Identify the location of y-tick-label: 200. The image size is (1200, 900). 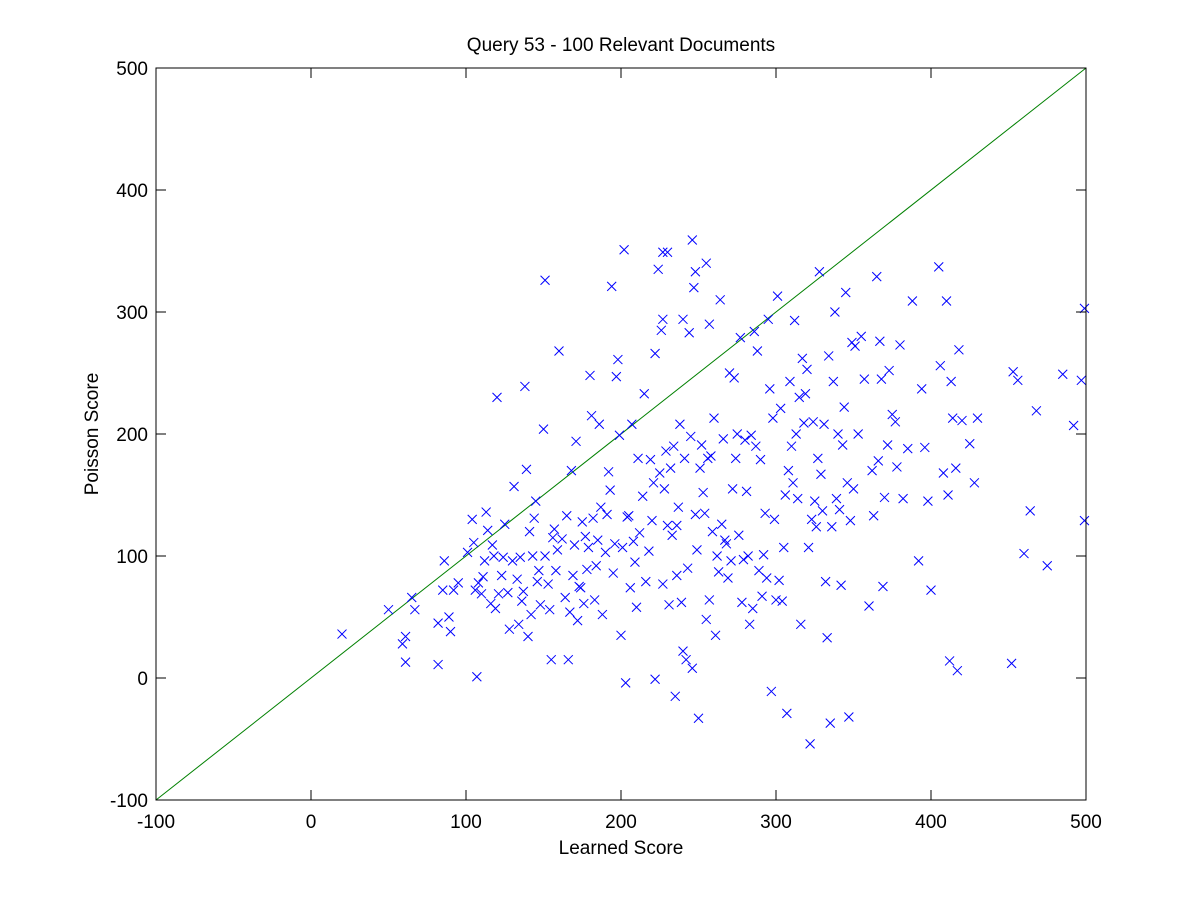
(132, 435).